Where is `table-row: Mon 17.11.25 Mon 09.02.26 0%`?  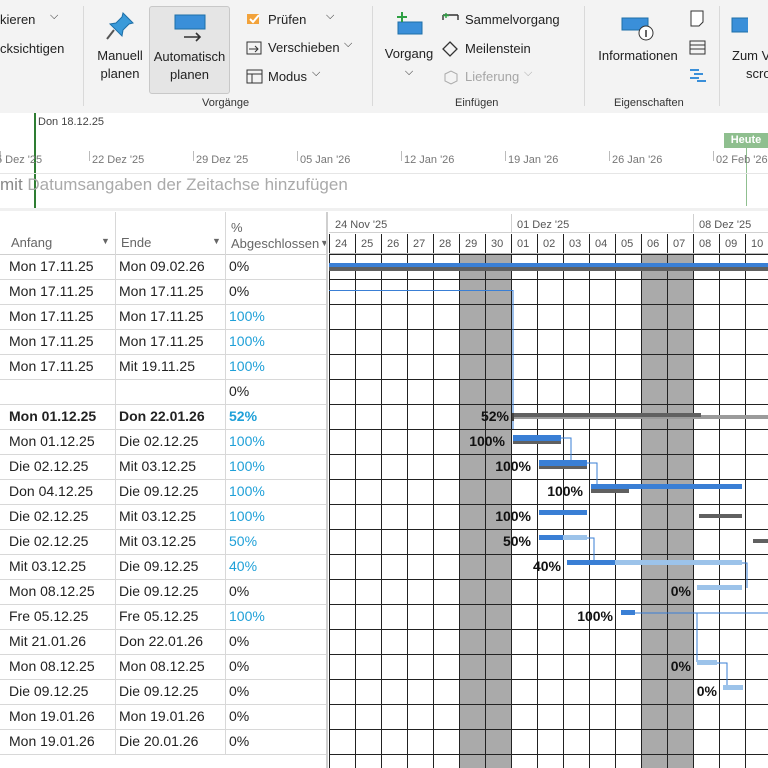
table-row: Mon 17.11.25 Mon 09.02.26 0% is located at coordinates (164, 267).